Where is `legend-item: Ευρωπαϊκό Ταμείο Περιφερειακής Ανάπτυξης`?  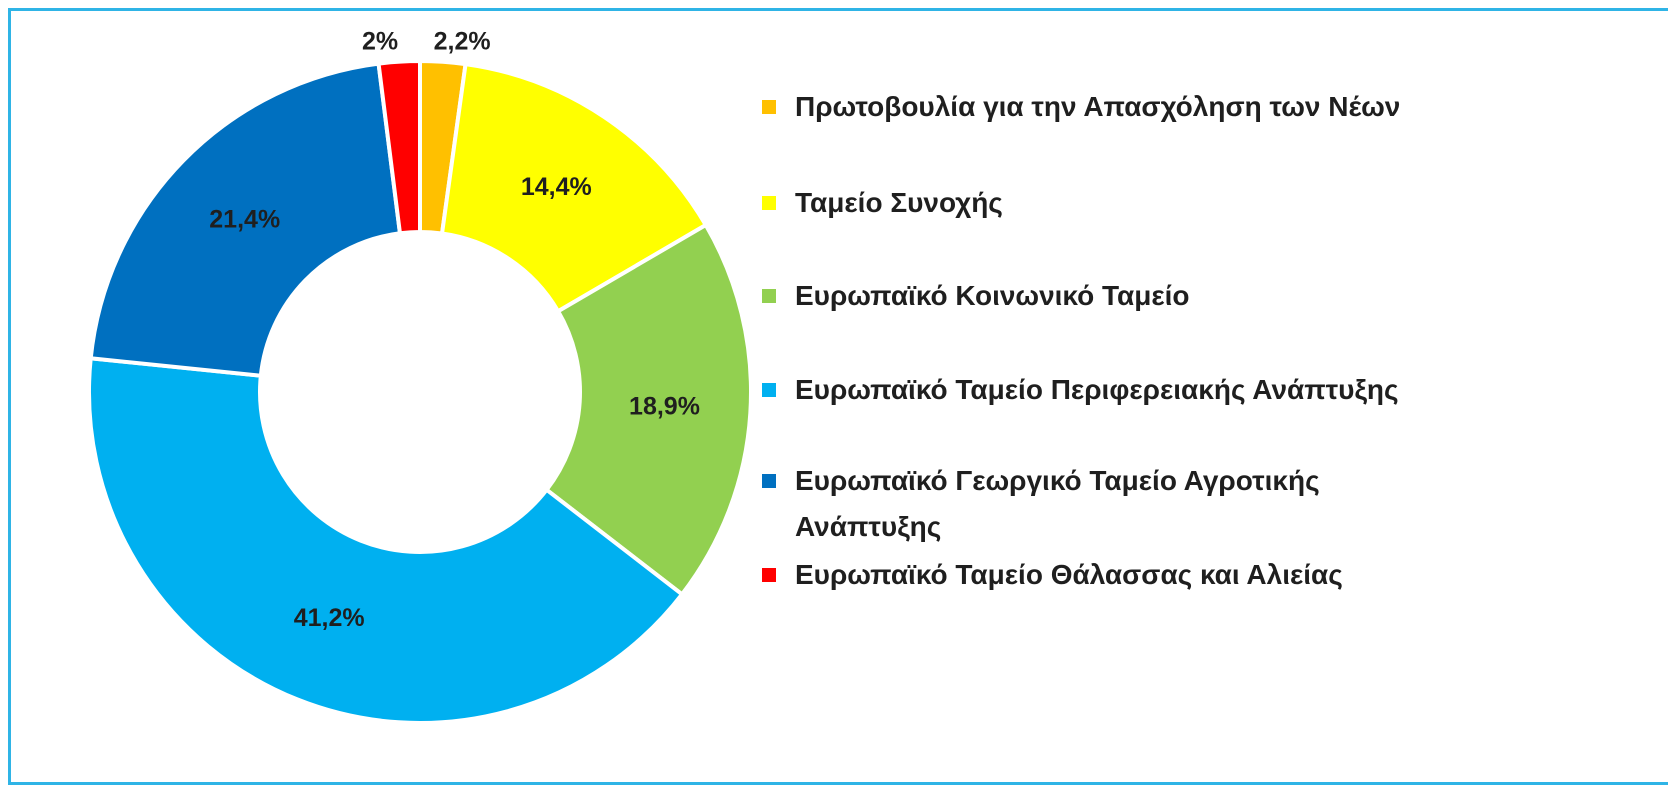
legend-item: Ευρωπαϊκό Ταμείο Περιφερειακής Ανάπτυξης is located at coordinates (1112, 390).